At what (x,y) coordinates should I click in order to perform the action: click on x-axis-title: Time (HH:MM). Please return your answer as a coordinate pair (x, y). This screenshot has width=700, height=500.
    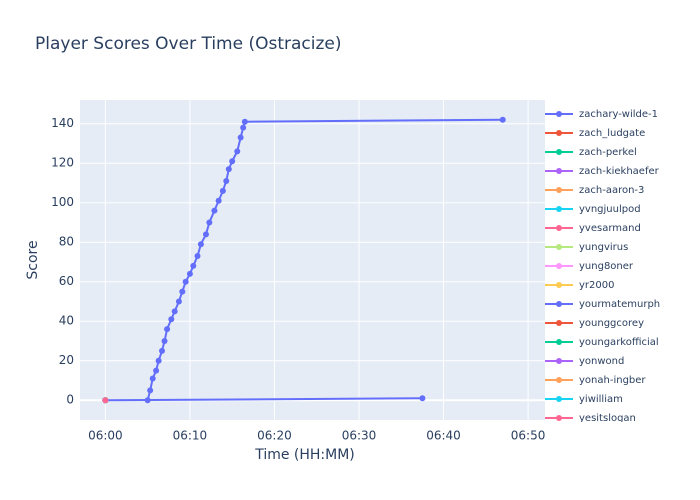
    Looking at the image, I should click on (304, 455).